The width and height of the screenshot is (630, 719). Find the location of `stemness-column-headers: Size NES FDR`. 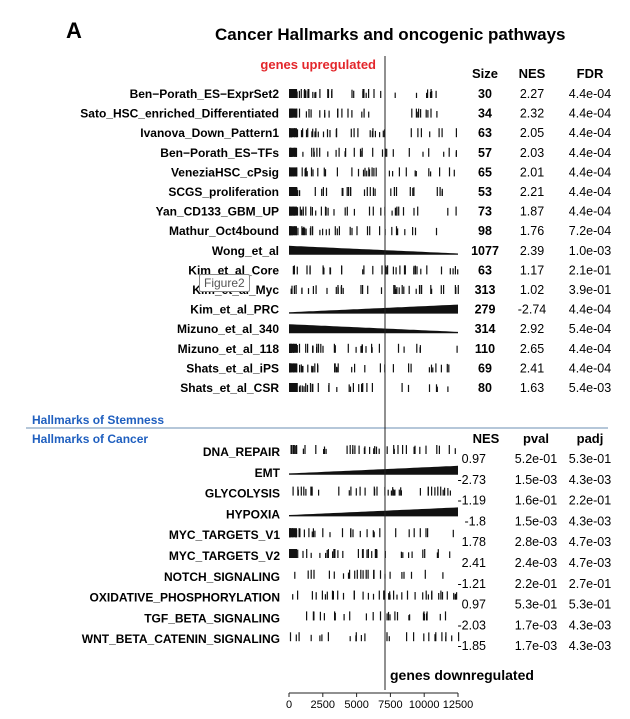

stemness-column-headers: Size NES FDR is located at coordinates (538, 73).